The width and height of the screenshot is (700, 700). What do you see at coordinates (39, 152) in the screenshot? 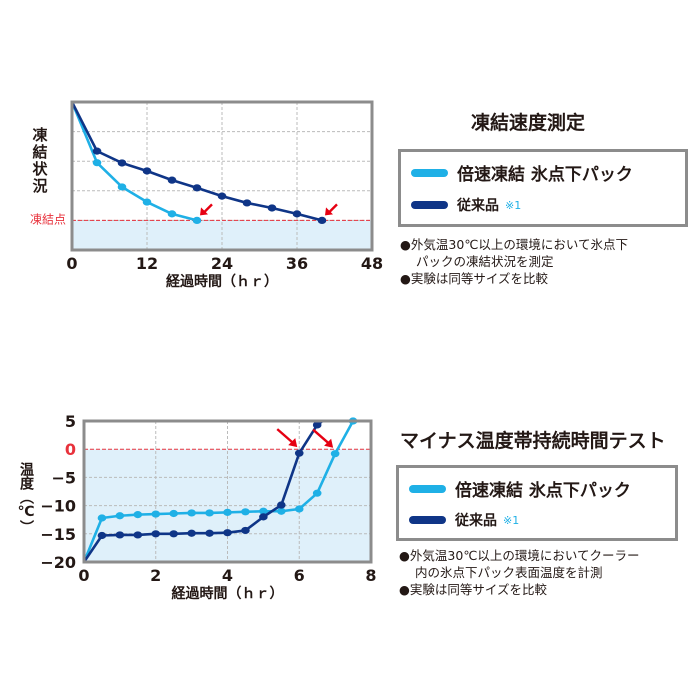
I see `y-axis-label: 結` at bounding box center [39, 152].